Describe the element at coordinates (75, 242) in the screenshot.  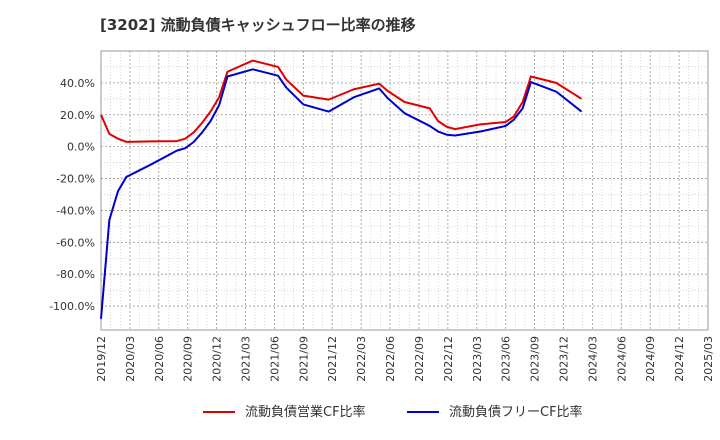
I see `y-tick-label: -60.0%` at that location.